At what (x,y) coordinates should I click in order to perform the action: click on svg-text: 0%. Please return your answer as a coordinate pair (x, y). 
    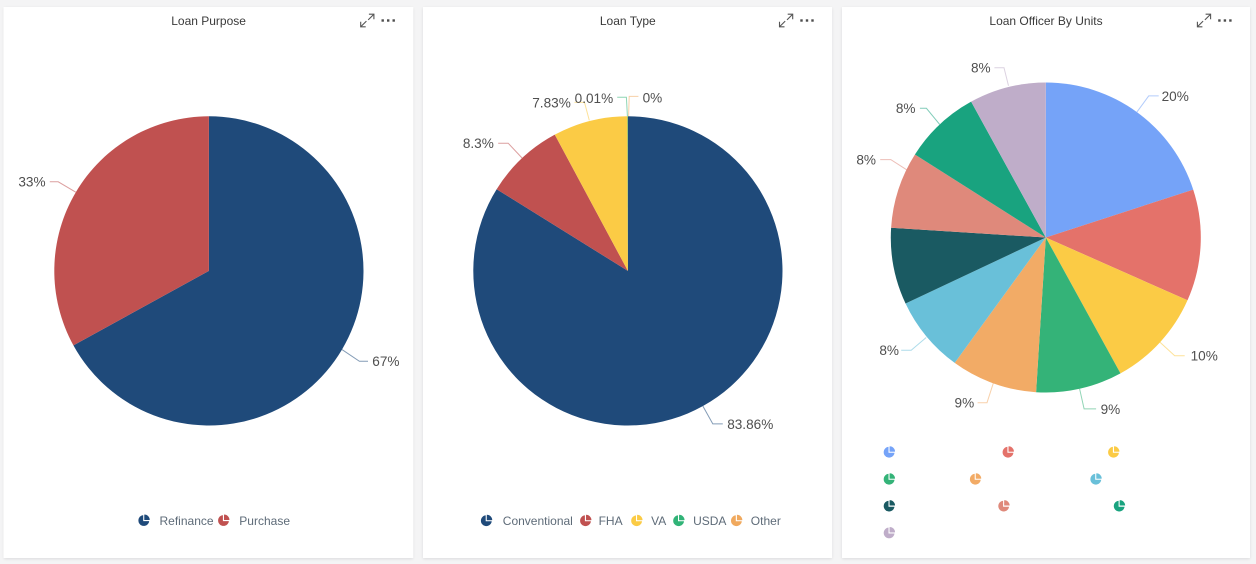
    Looking at the image, I should click on (653, 97).